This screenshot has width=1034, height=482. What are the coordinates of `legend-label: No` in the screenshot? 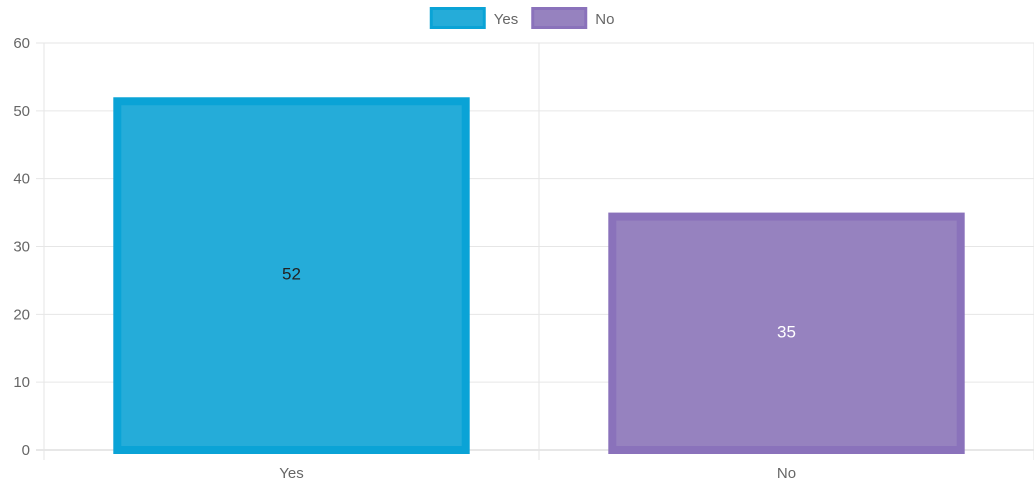 It's located at (604, 19).